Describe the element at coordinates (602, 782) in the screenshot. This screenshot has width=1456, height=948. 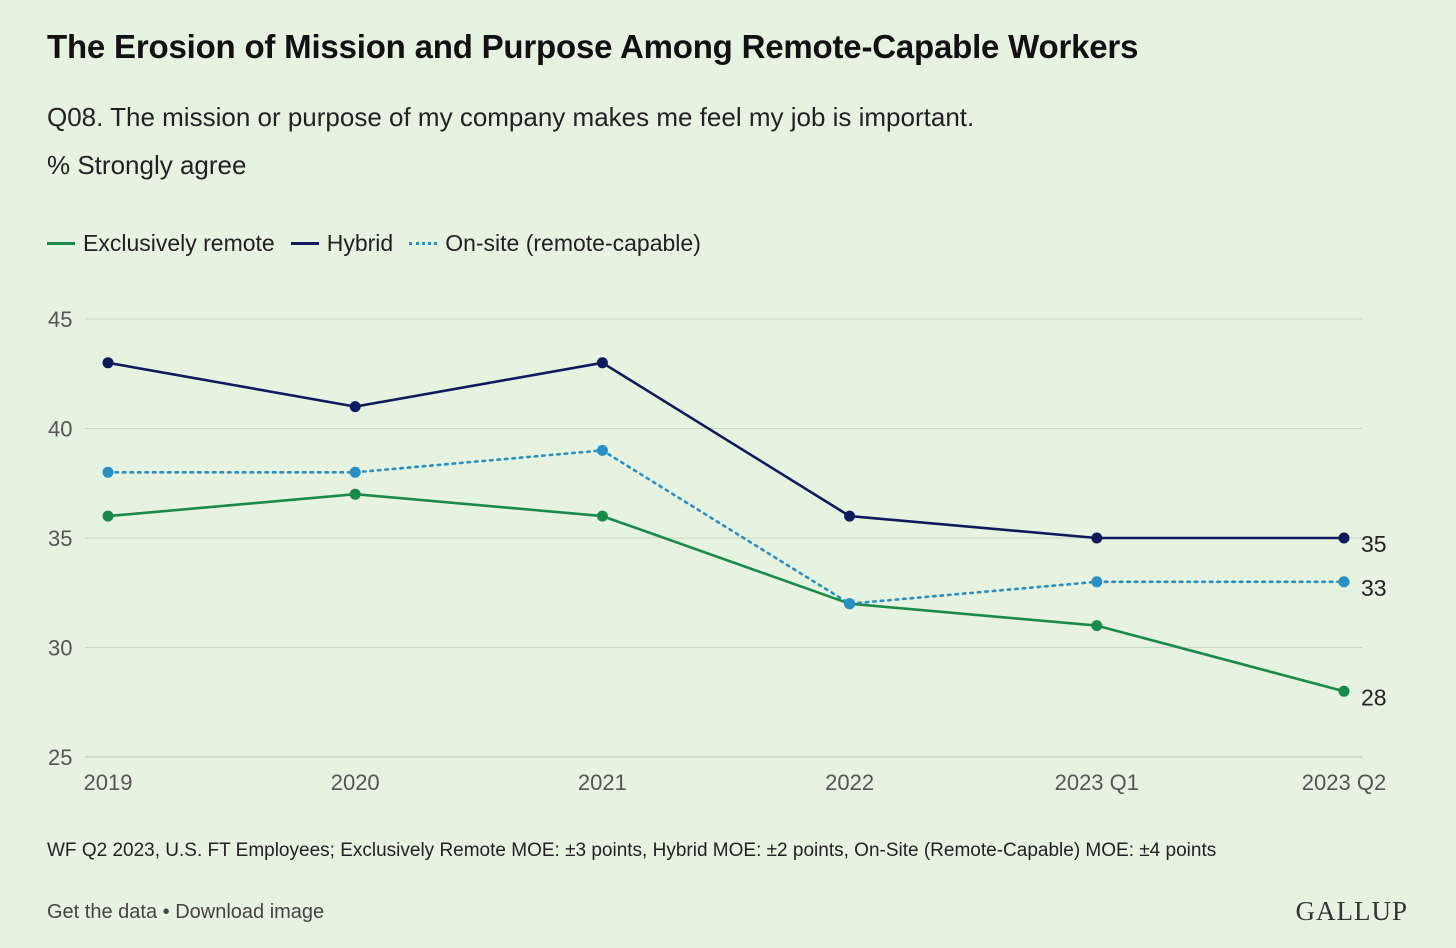
I see `x-tick-label: 2021` at that location.